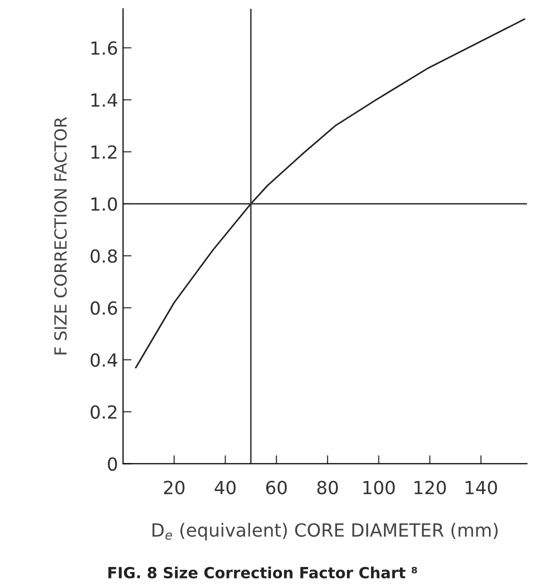 The width and height of the screenshot is (535, 587). What do you see at coordinates (430, 487) in the screenshot?
I see `x-tick-label: 120` at bounding box center [430, 487].